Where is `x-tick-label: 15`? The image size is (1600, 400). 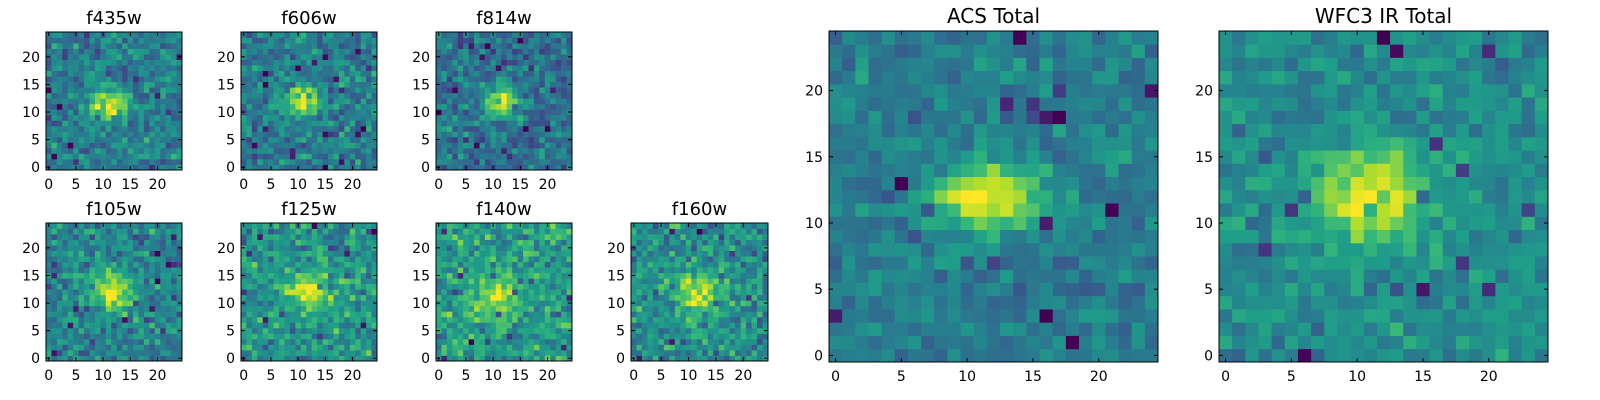
x-tick-label: 15 is located at coordinates (520, 185).